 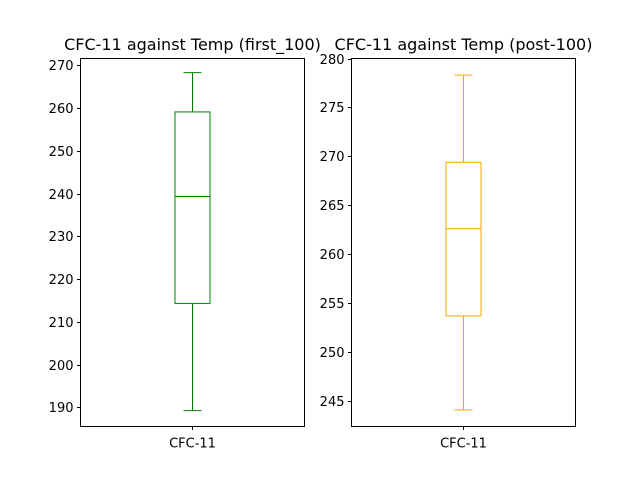 I want to click on left-ytick-label: 240, so click(x=61, y=195).